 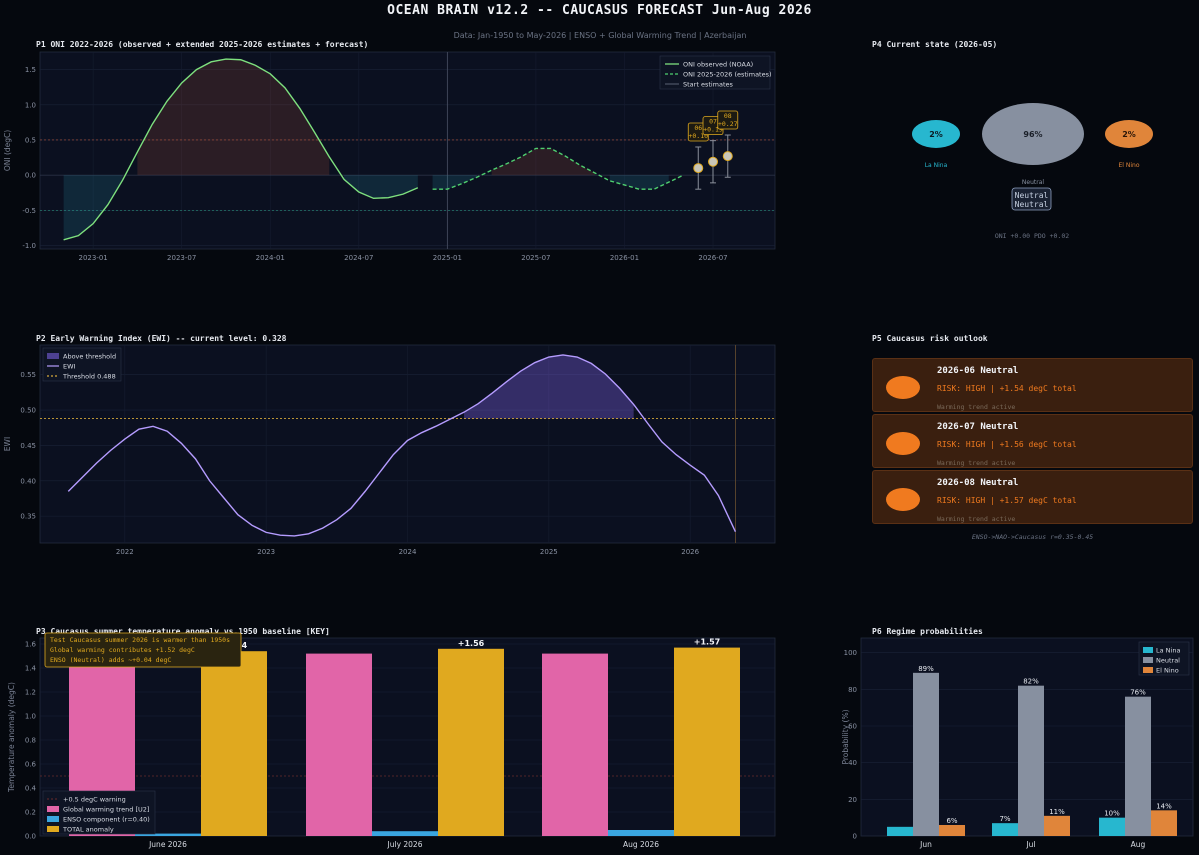 What do you see at coordinates (30, 741) in the screenshot?
I see `y-tick-label: 0.8` at bounding box center [30, 741].